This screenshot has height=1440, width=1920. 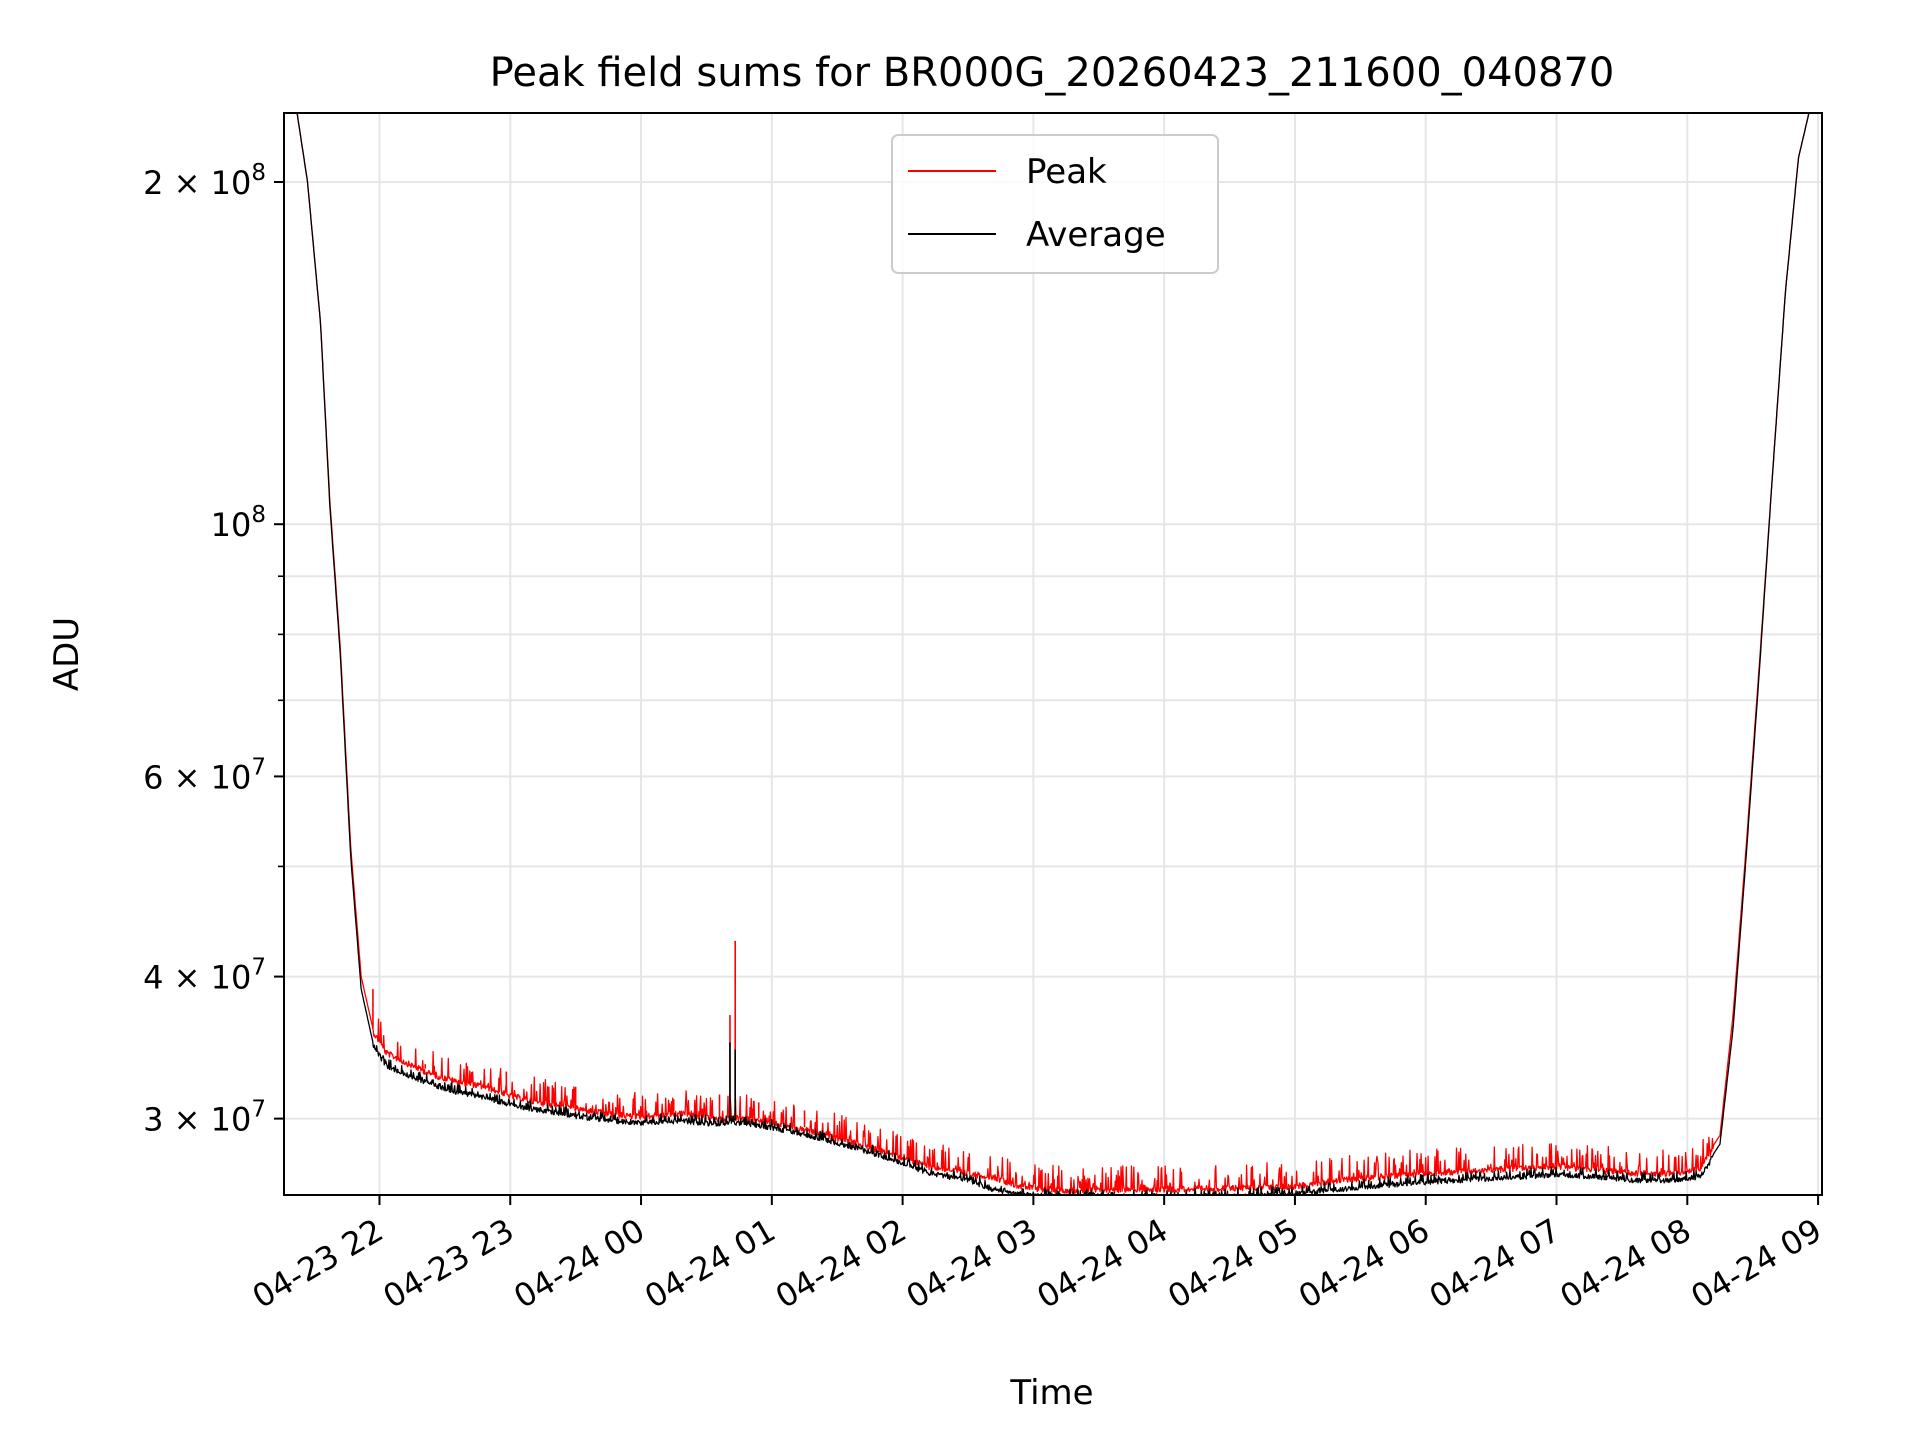 What do you see at coordinates (1066, 172) in the screenshot?
I see `legend-label-peak: Peak` at bounding box center [1066, 172].